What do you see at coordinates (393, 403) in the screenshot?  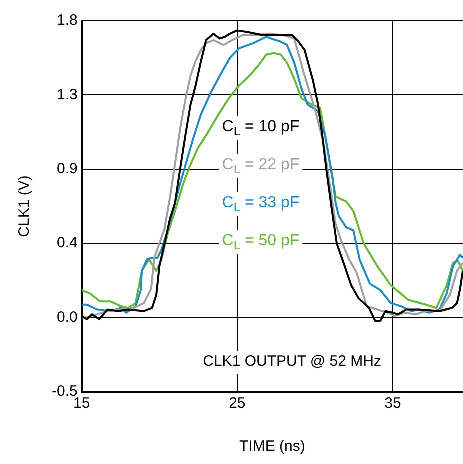 I see `x-tick-label: 35` at bounding box center [393, 403].